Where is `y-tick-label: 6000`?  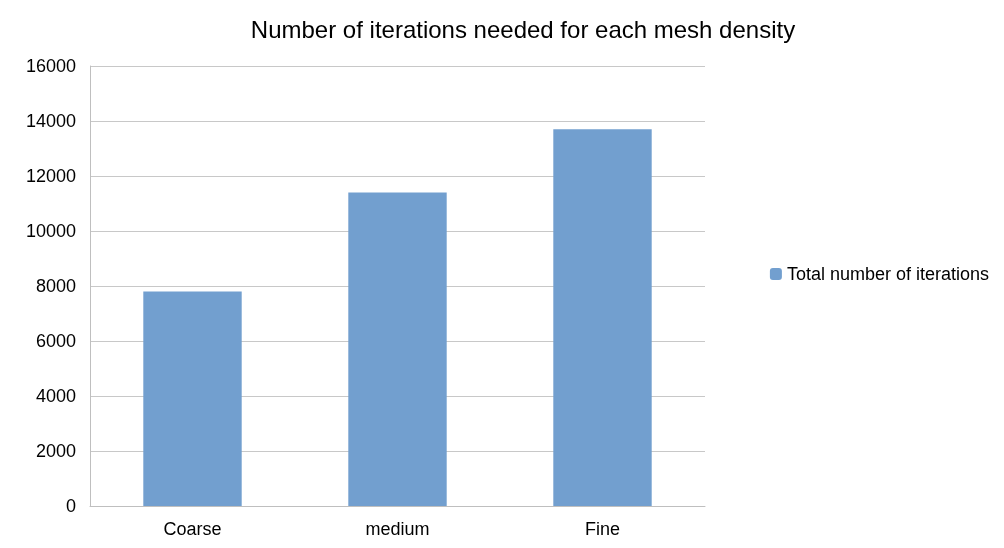
y-tick-label: 6000 is located at coordinates (55, 341).